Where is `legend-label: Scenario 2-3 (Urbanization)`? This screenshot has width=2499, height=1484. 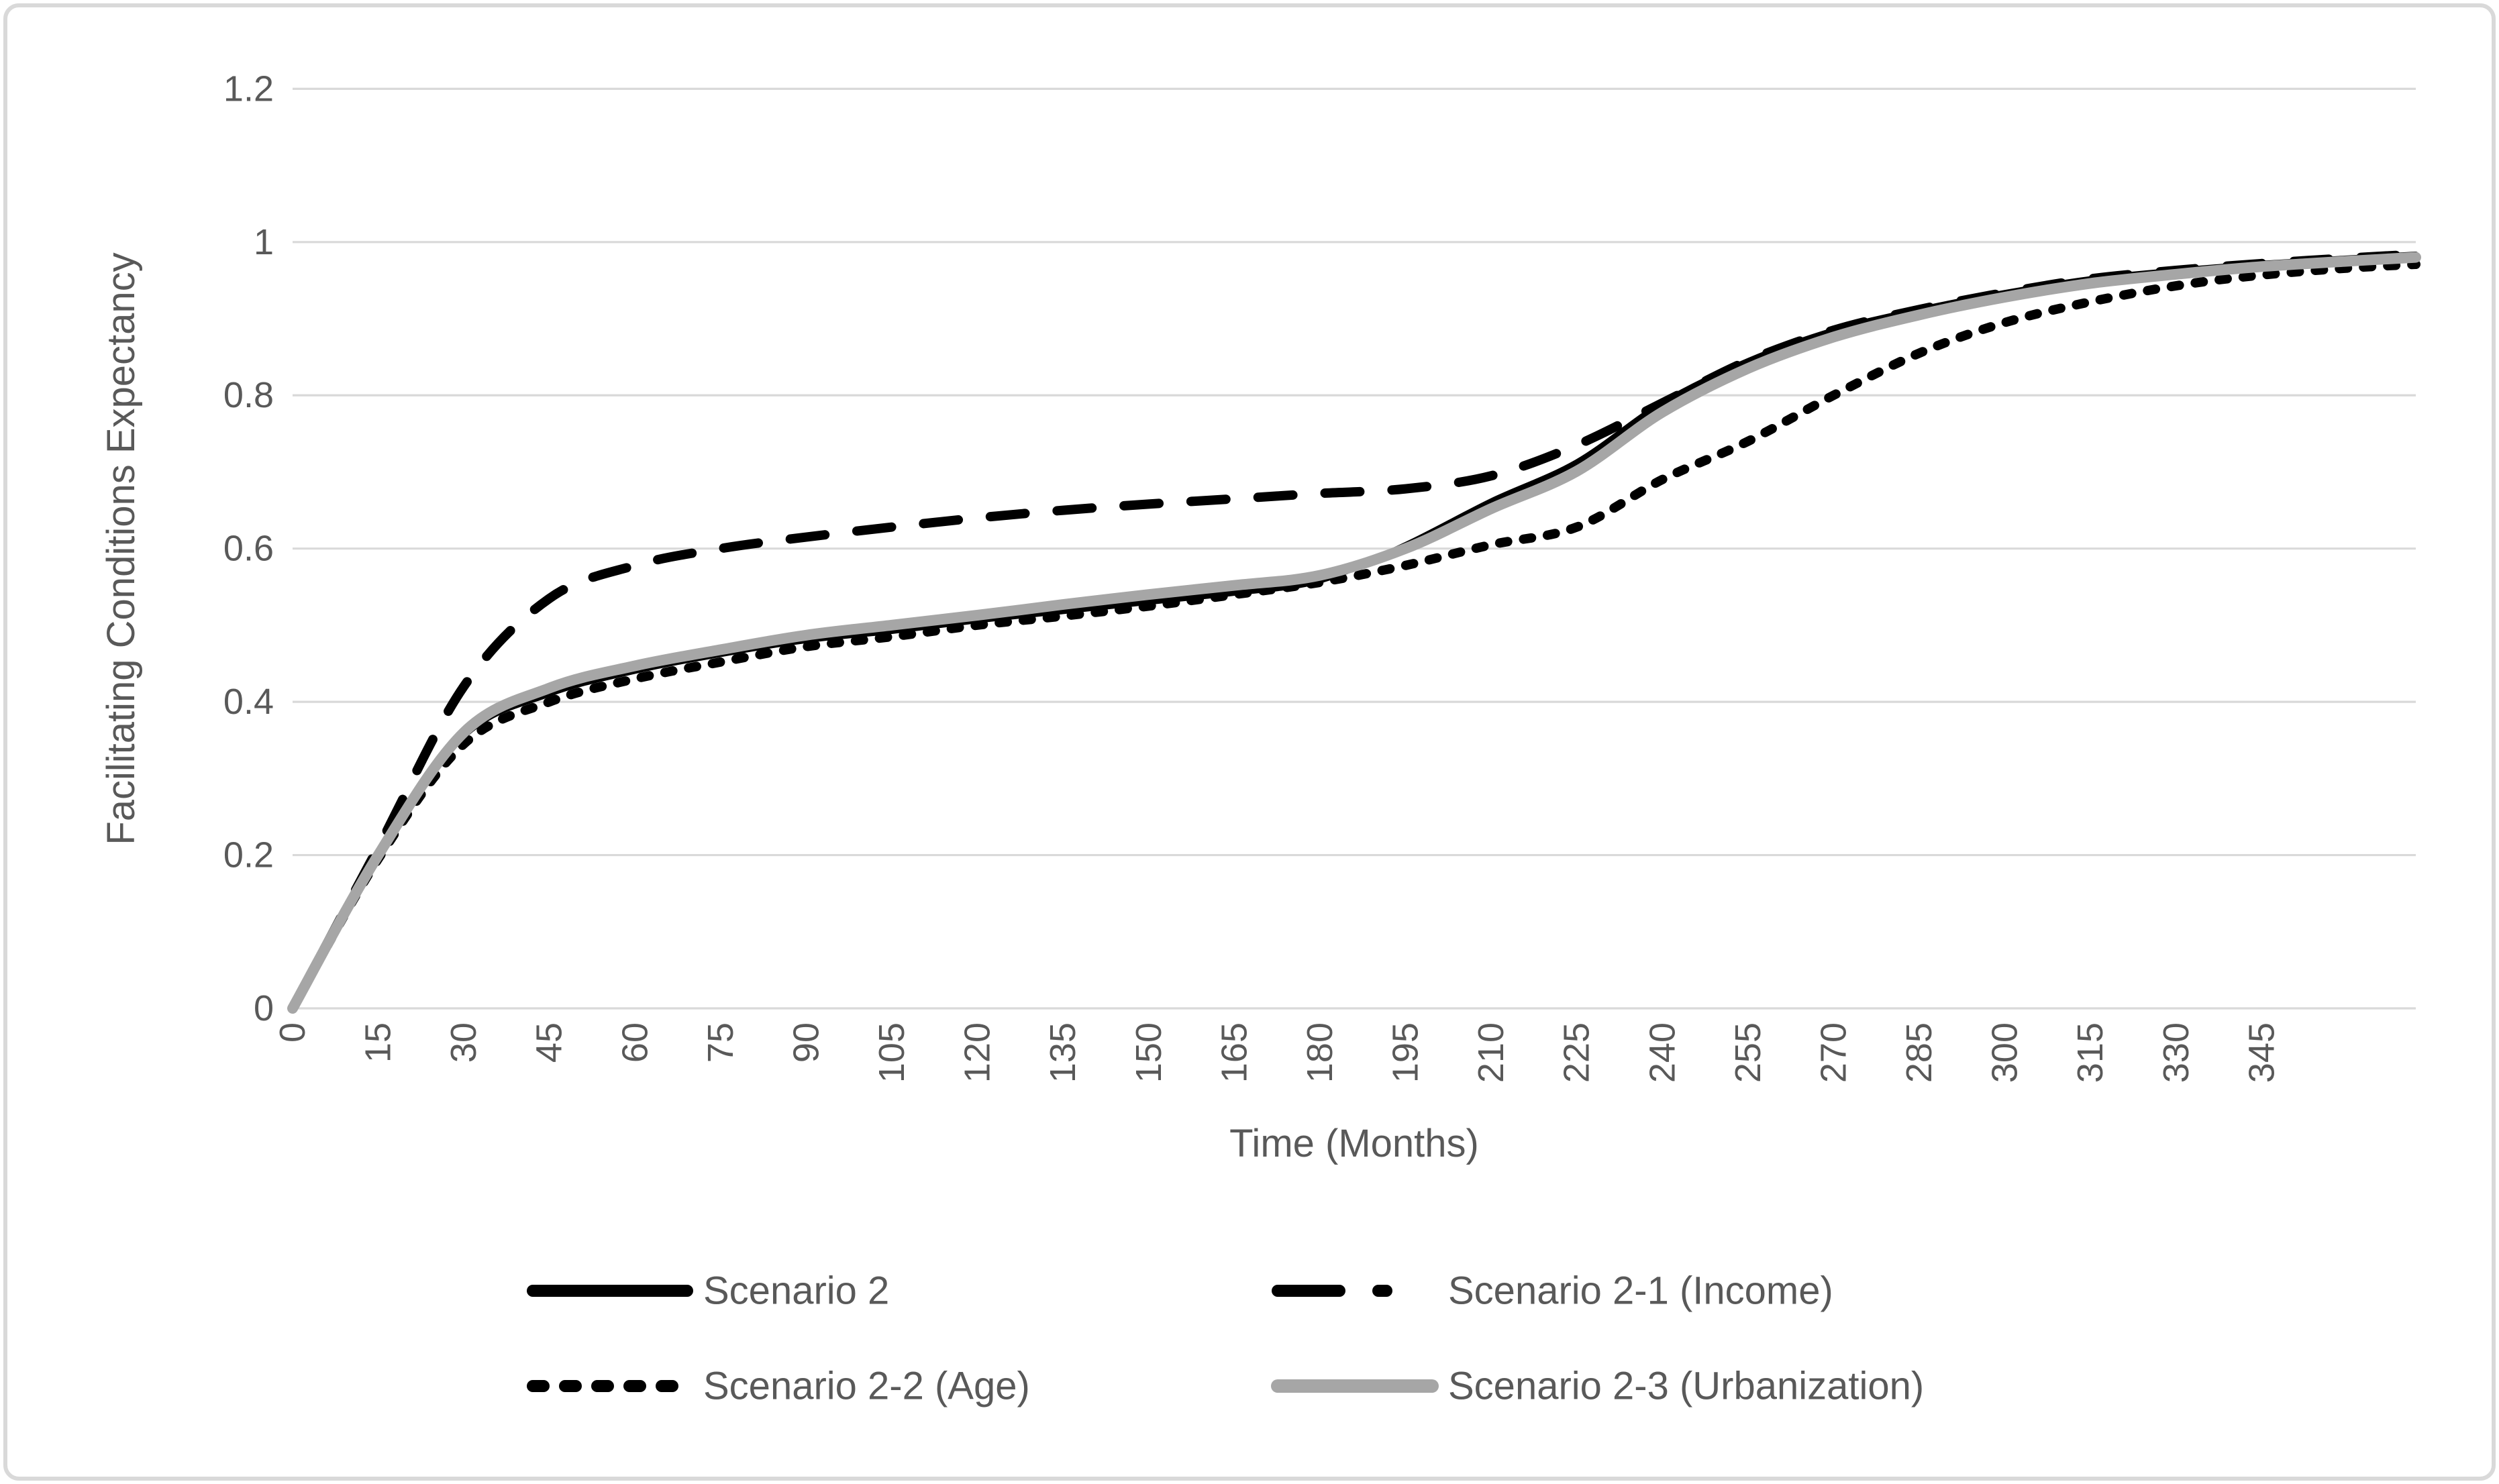 legend-label: Scenario 2-3 (Urbanization) is located at coordinates (1686, 1386).